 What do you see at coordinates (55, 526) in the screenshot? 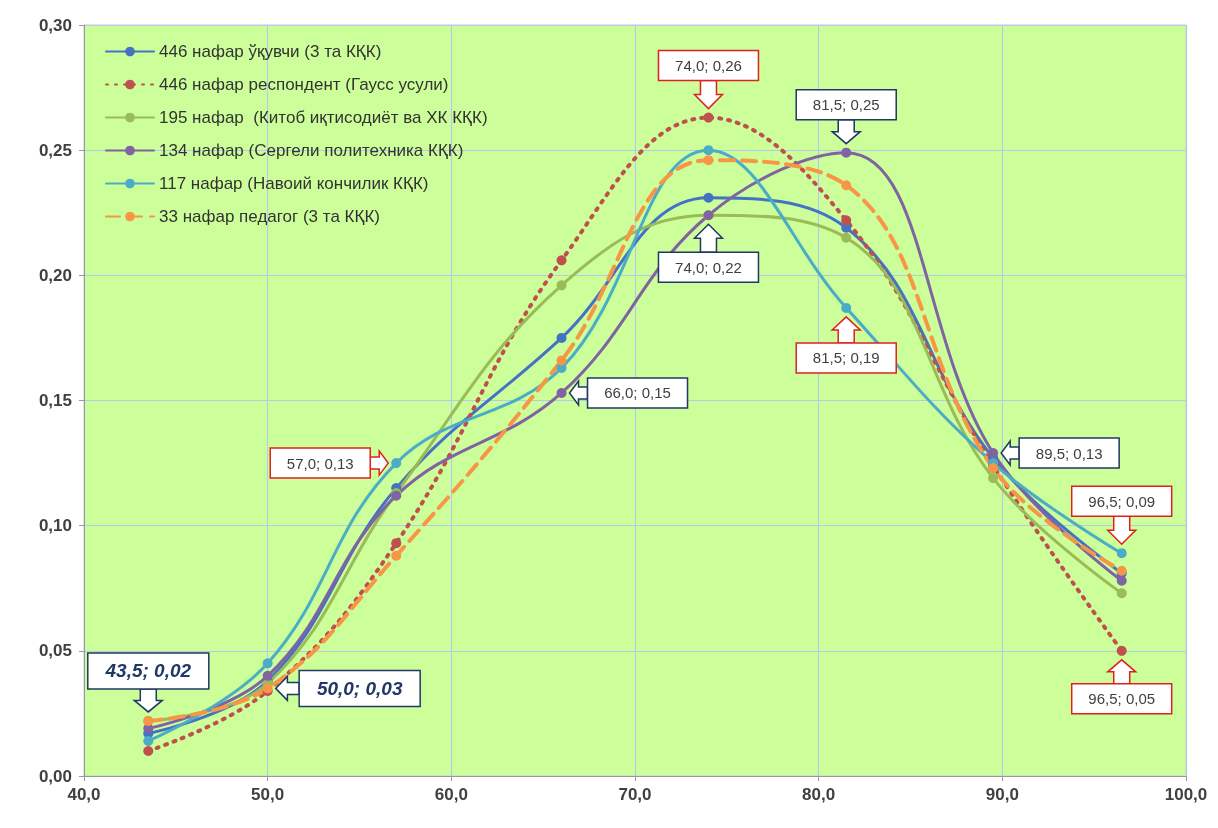
I see `y-tick-label: 0,10` at bounding box center [55, 526].